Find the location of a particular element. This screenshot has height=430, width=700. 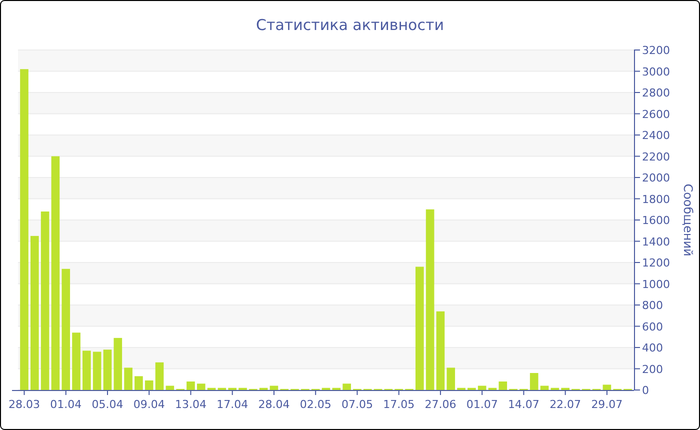

x-tick-label: 22.07 is located at coordinates (566, 404).